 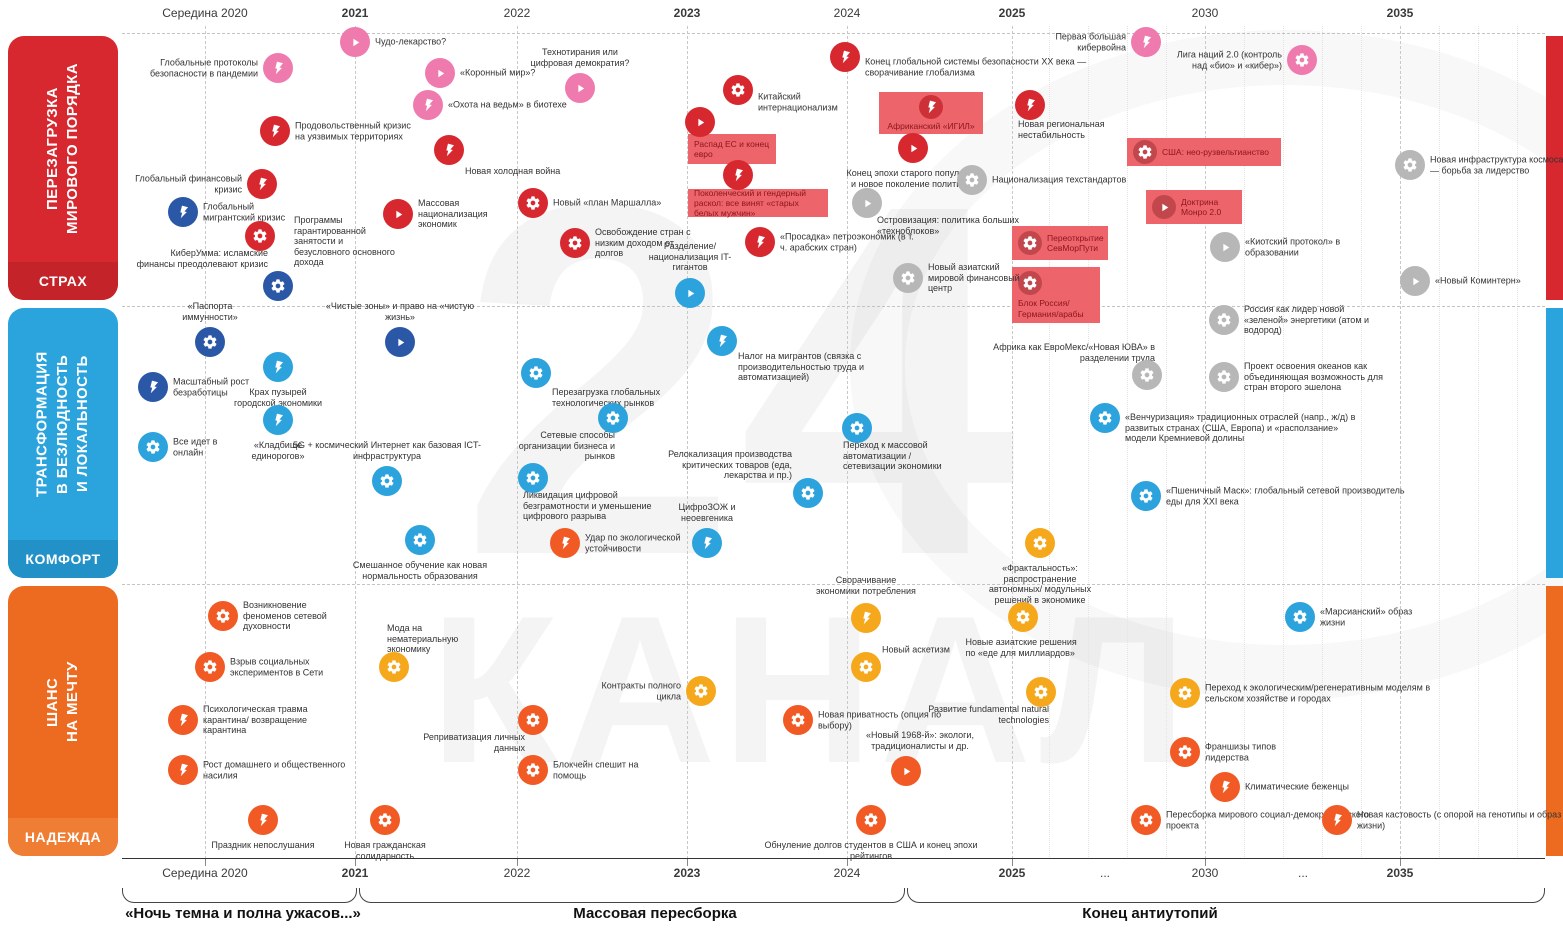 What do you see at coordinates (211, 386) in the screenshot?
I see `event-label: Масштабный рост безработицы` at bounding box center [211, 386].